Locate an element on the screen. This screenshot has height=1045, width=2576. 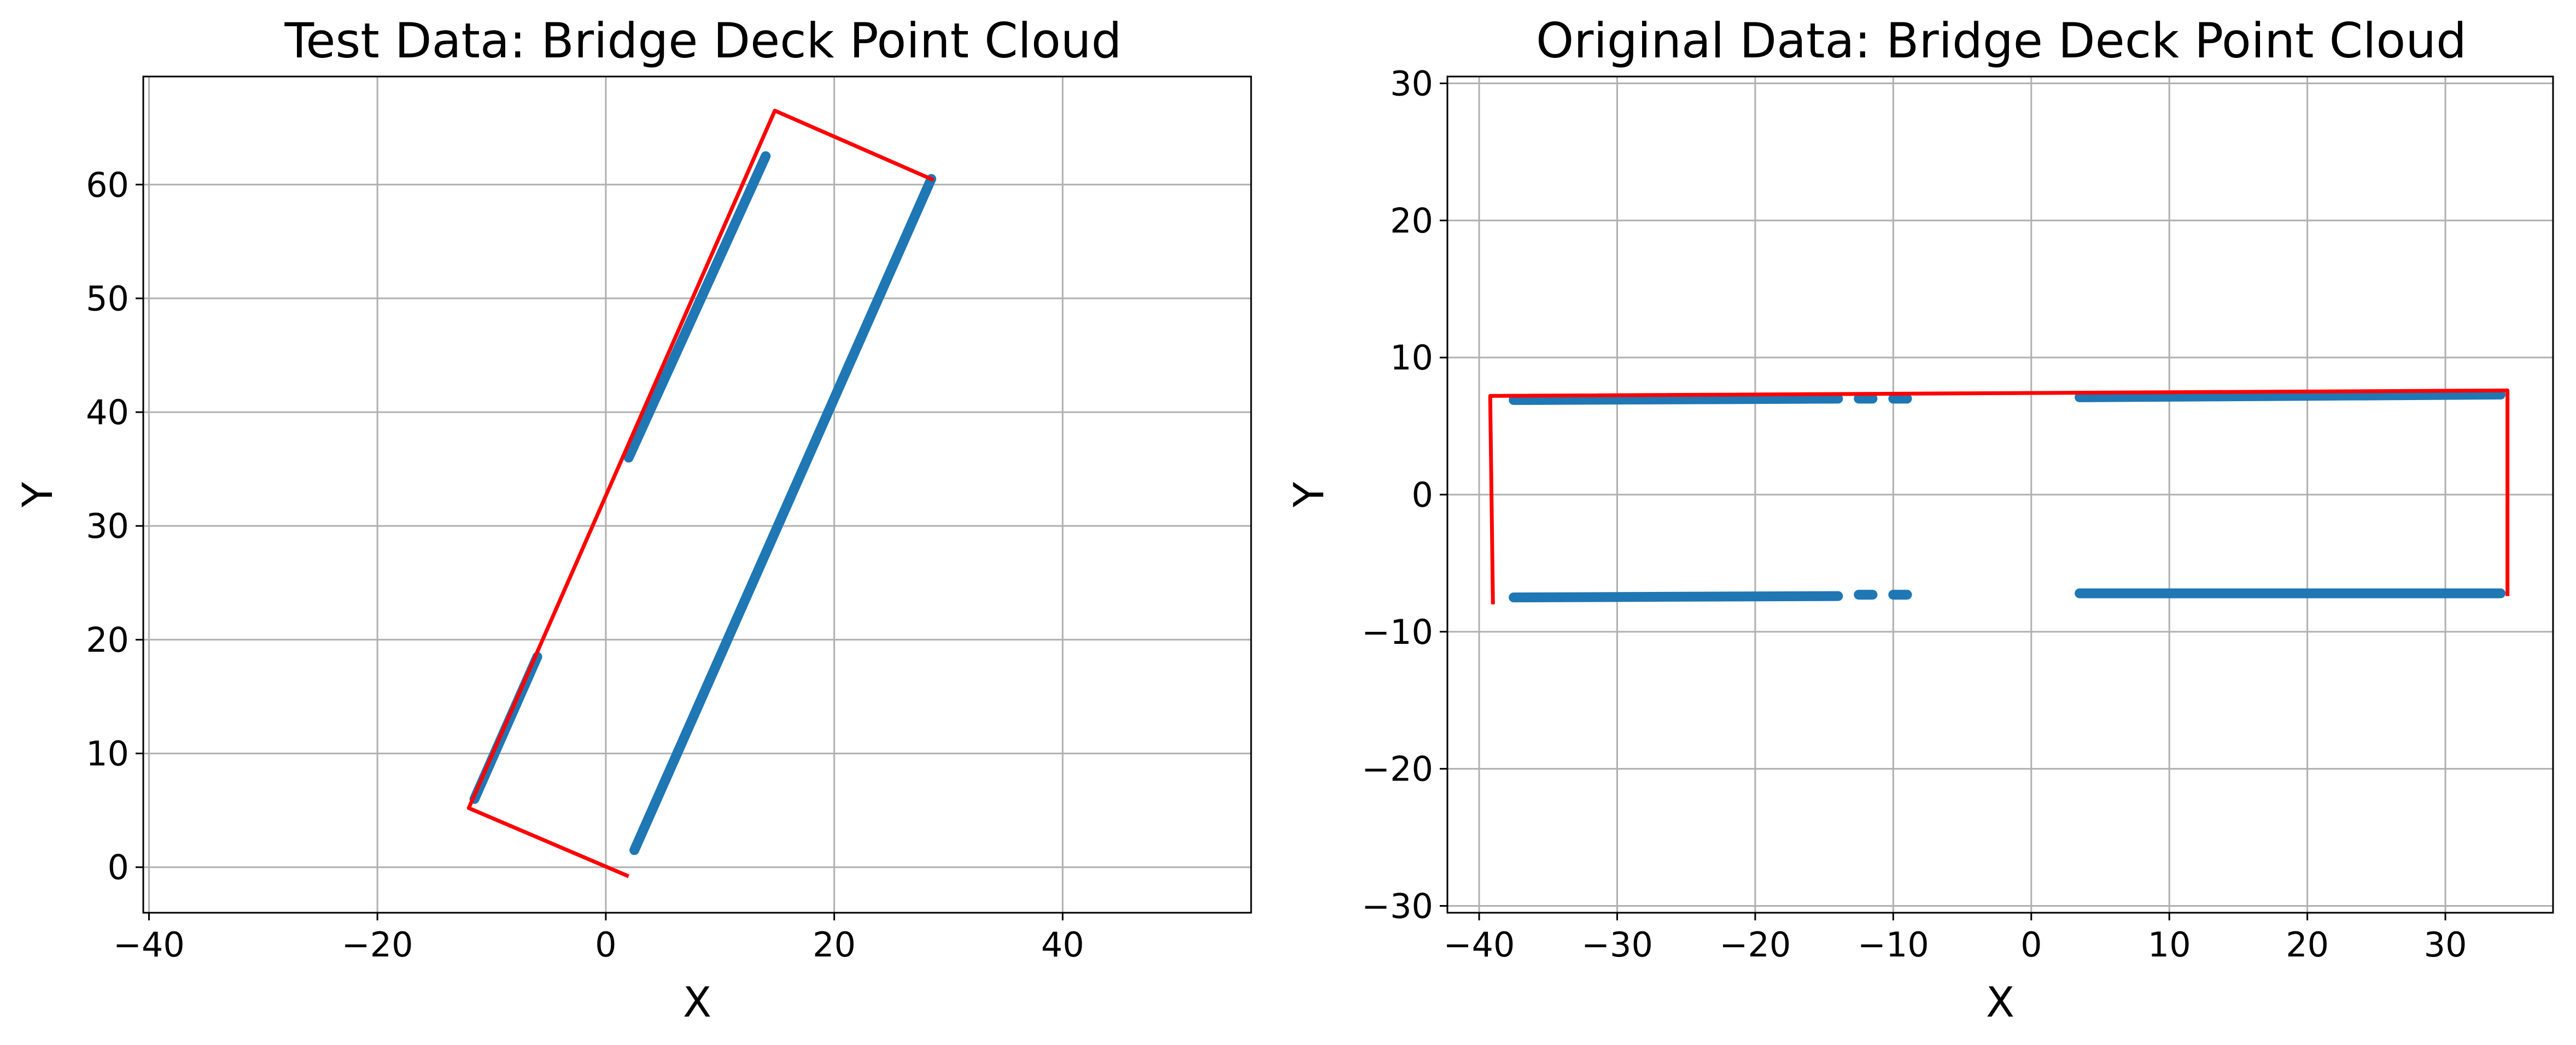
x-tick-labels: −40 −20 0 20 40 is located at coordinates (598, 945).